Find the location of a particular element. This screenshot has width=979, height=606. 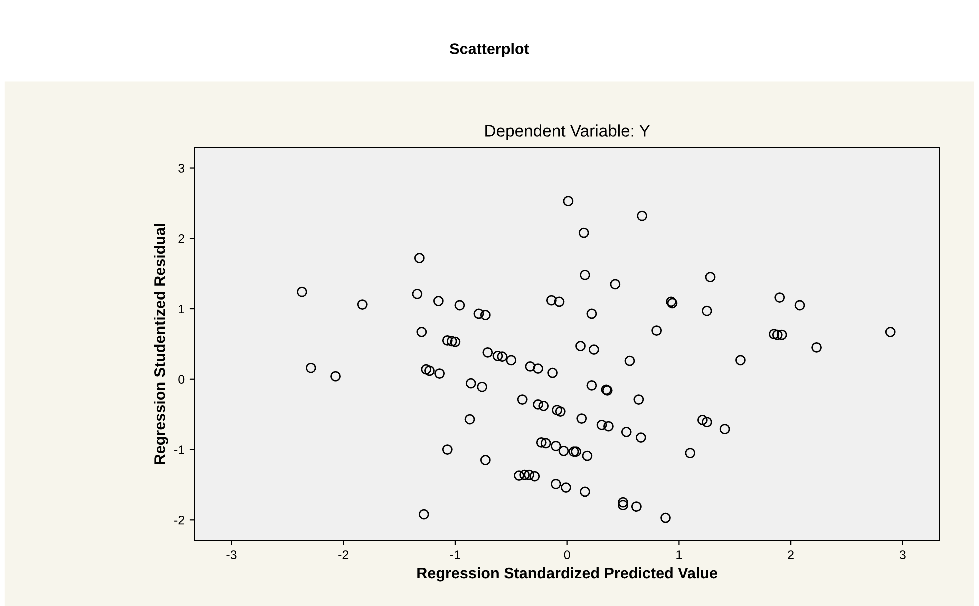

x-axis-title: Regression Standardized Predicted Value is located at coordinates (568, 574).